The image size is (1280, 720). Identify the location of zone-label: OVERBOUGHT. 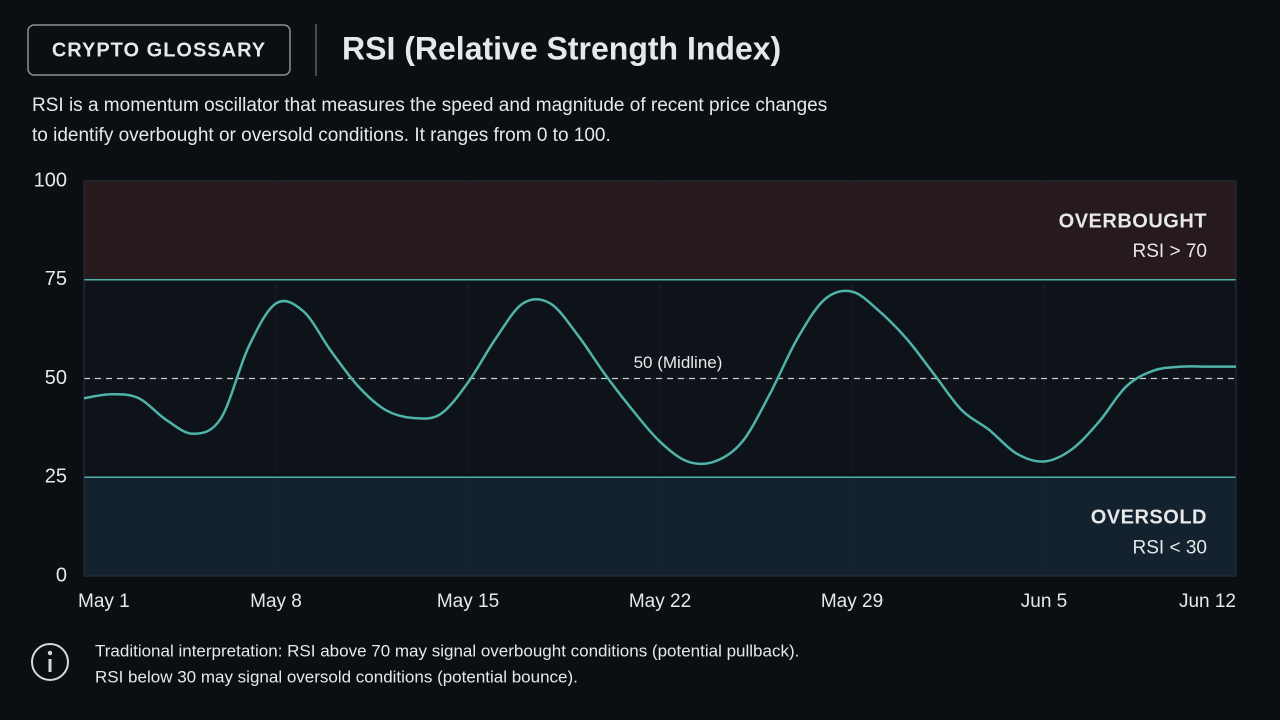
(1133, 221).